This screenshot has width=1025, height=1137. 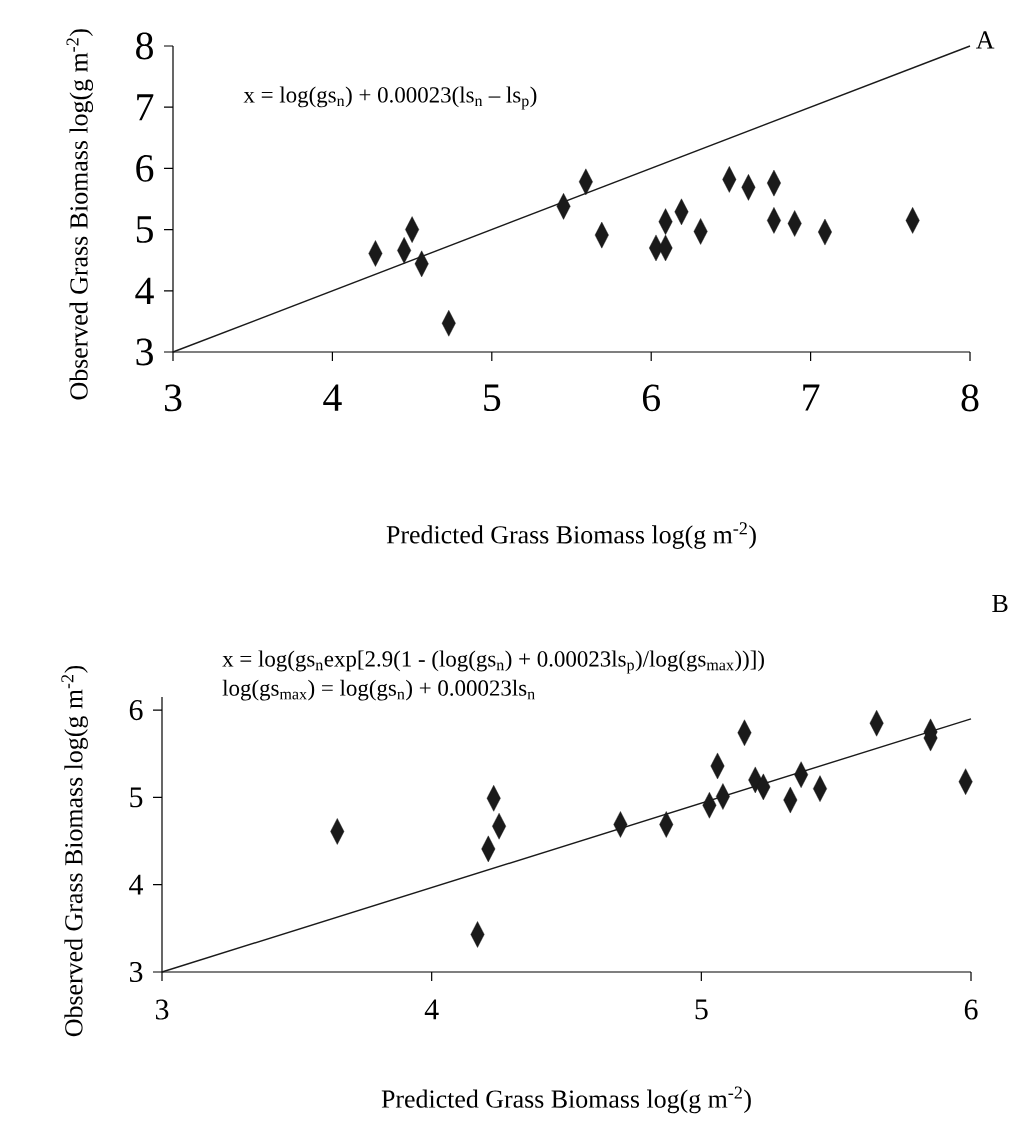 I want to click on y-tick-label: 8, so click(x=144, y=46).